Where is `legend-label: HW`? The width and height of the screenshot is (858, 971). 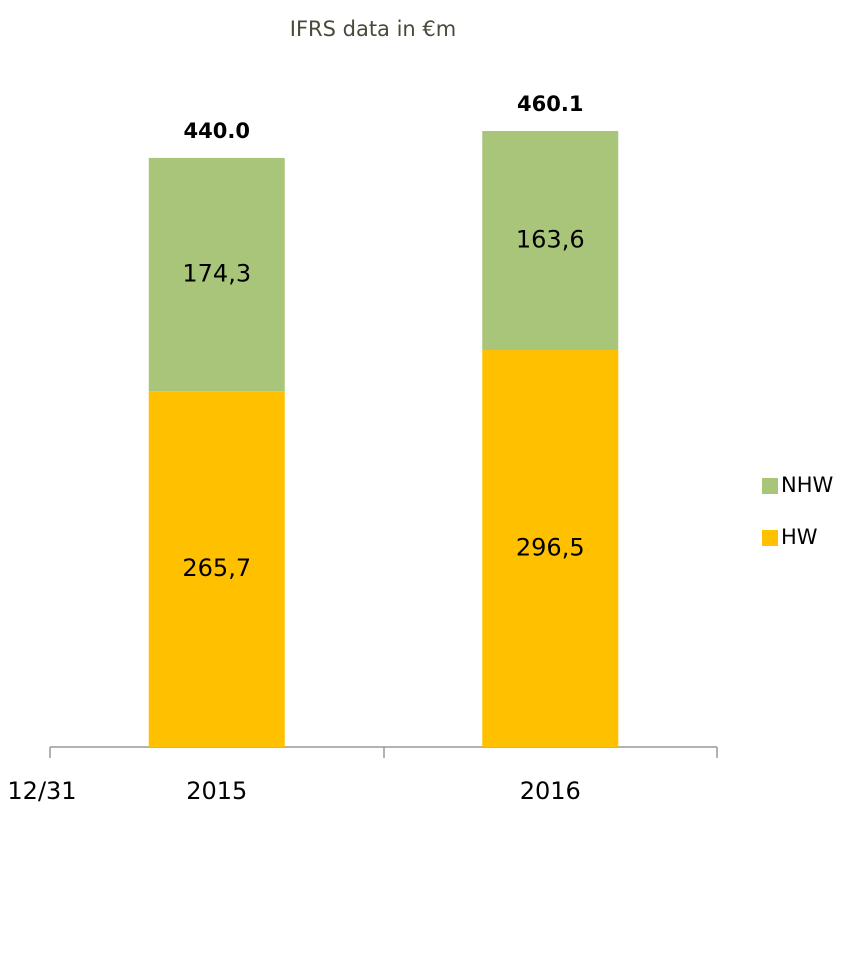 legend-label: HW is located at coordinates (799, 537).